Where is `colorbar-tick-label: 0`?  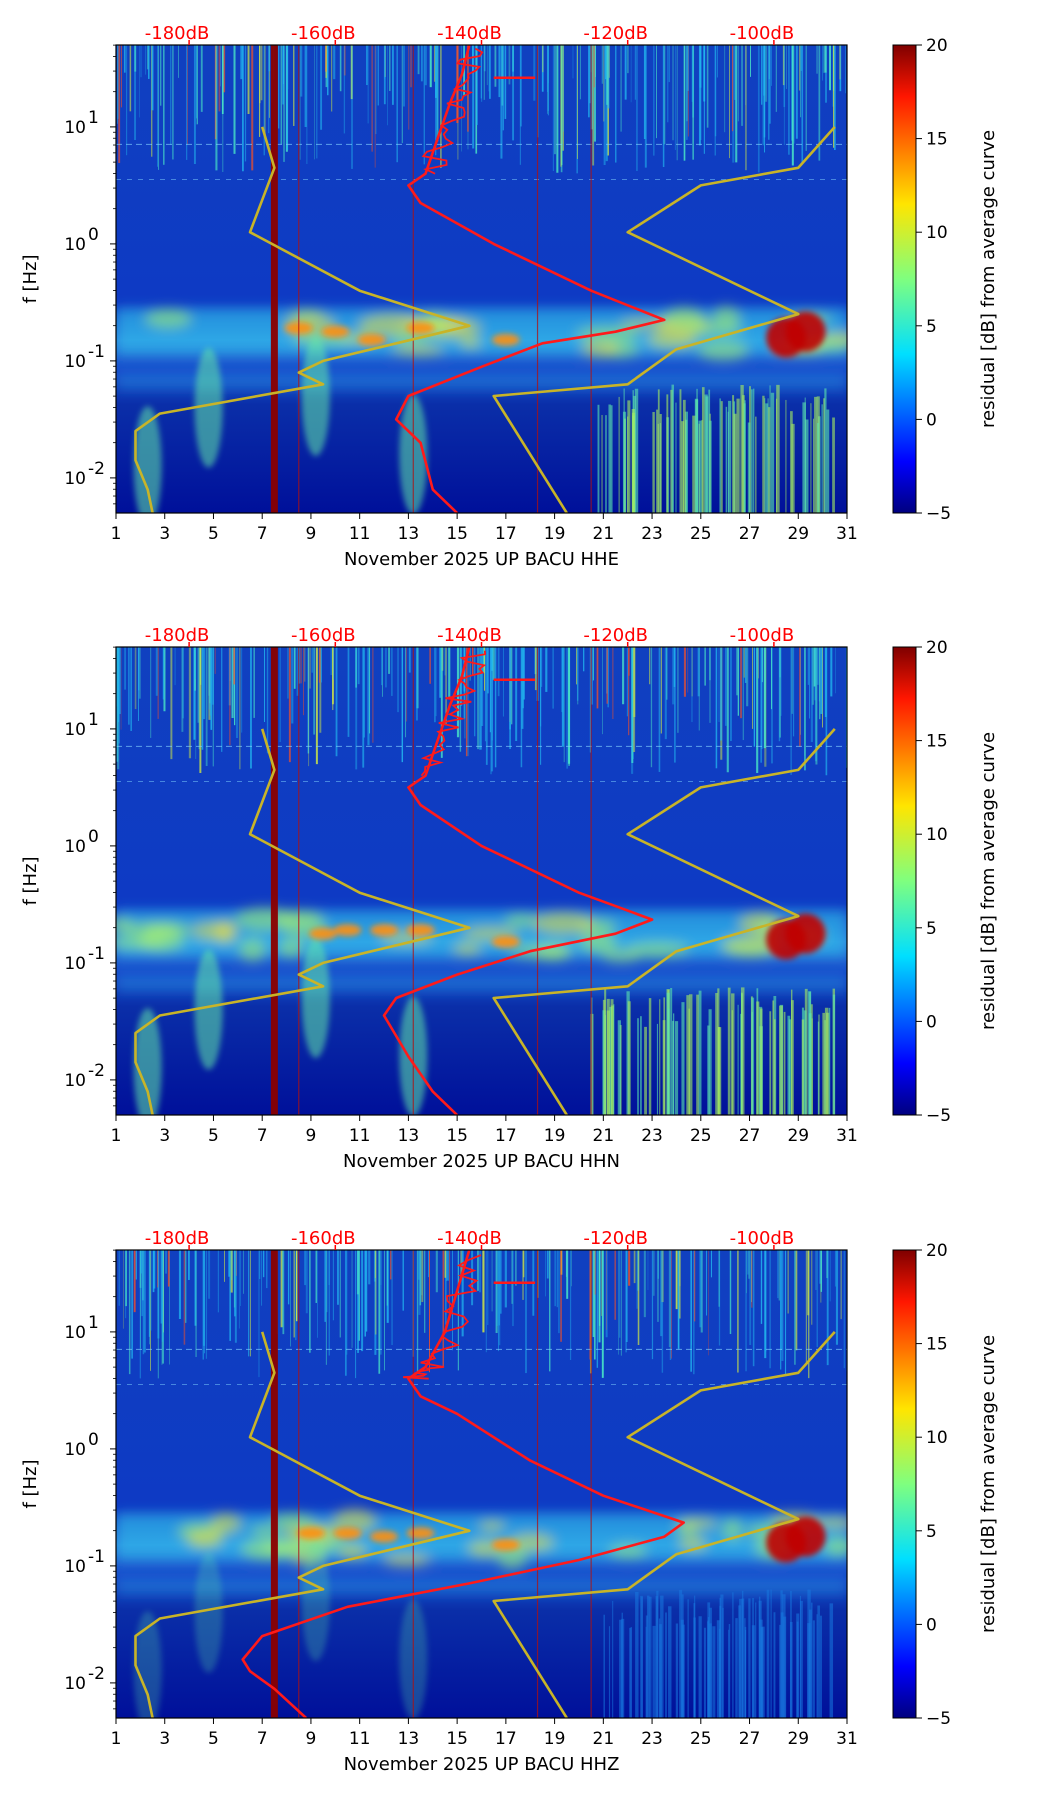 colorbar-tick-label: 0 is located at coordinates (931, 420).